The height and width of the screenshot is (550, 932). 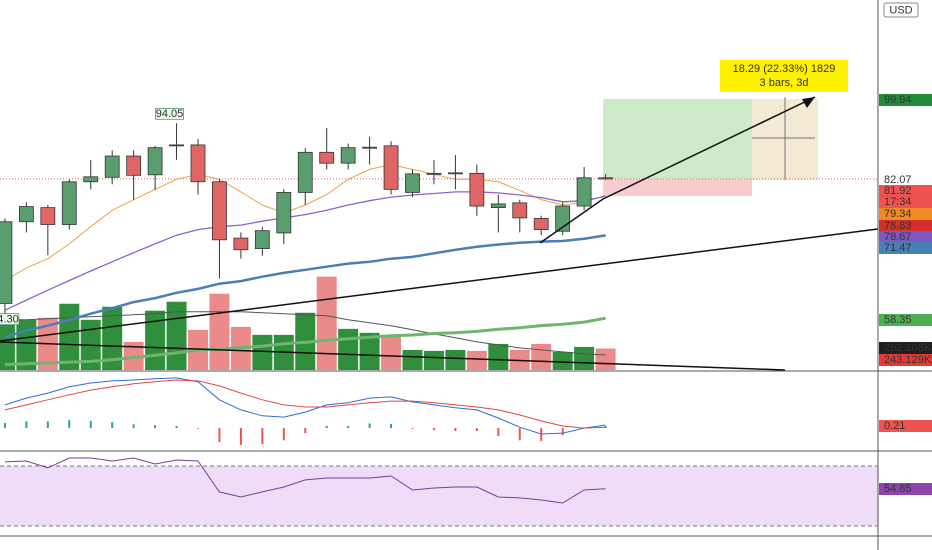 What do you see at coordinates (894, 426) in the screenshot?
I see `price-tag-label: 0.21` at bounding box center [894, 426].